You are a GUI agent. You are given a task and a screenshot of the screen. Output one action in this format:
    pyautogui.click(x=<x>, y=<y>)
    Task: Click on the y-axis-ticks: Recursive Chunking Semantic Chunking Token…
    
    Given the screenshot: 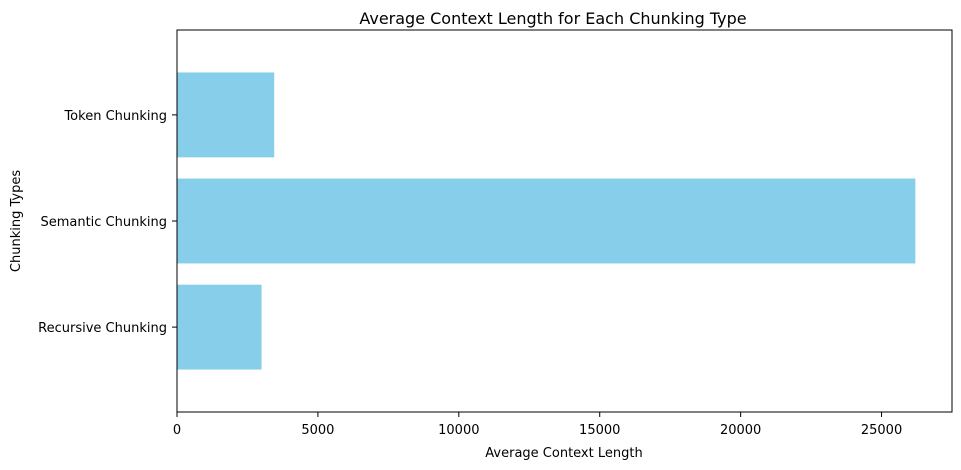 What is the action you would take?
    pyautogui.click(x=107, y=222)
    